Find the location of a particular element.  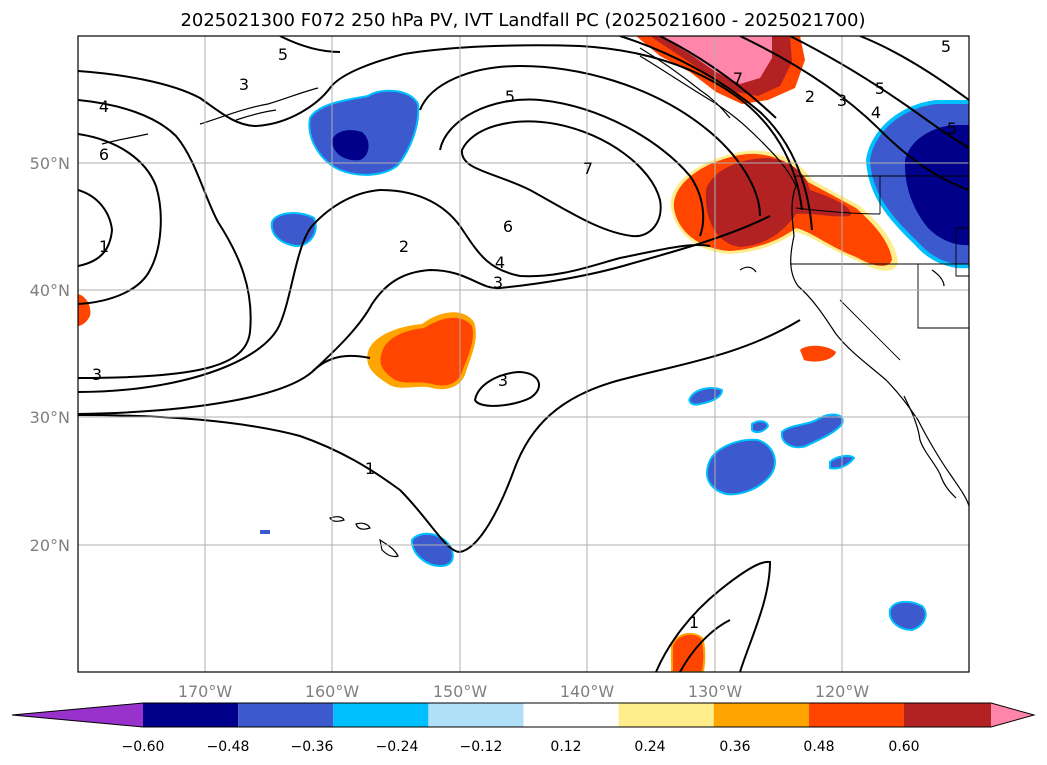

lat-tick-label: 40°N is located at coordinates (50, 290).